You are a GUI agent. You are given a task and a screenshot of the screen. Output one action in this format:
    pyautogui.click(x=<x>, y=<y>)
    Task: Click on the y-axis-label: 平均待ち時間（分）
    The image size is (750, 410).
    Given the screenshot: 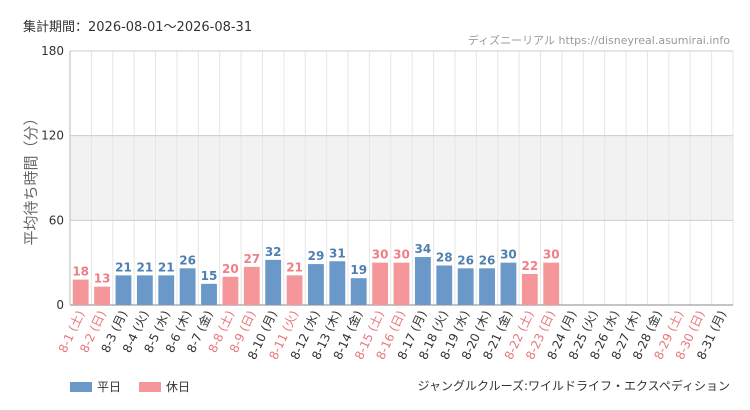 What is the action you would take?
    pyautogui.click(x=31, y=177)
    